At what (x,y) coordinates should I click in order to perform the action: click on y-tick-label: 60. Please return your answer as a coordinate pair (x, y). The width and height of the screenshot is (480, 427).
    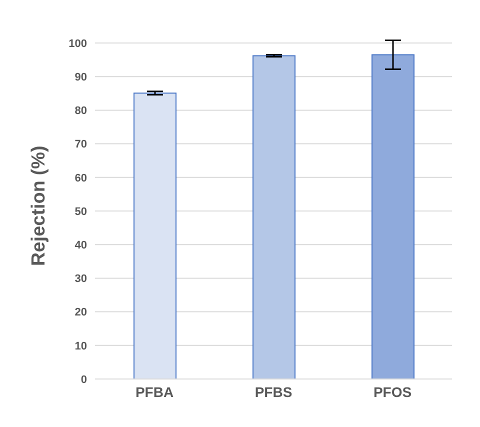
    Looking at the image, I should click on (80, 178).